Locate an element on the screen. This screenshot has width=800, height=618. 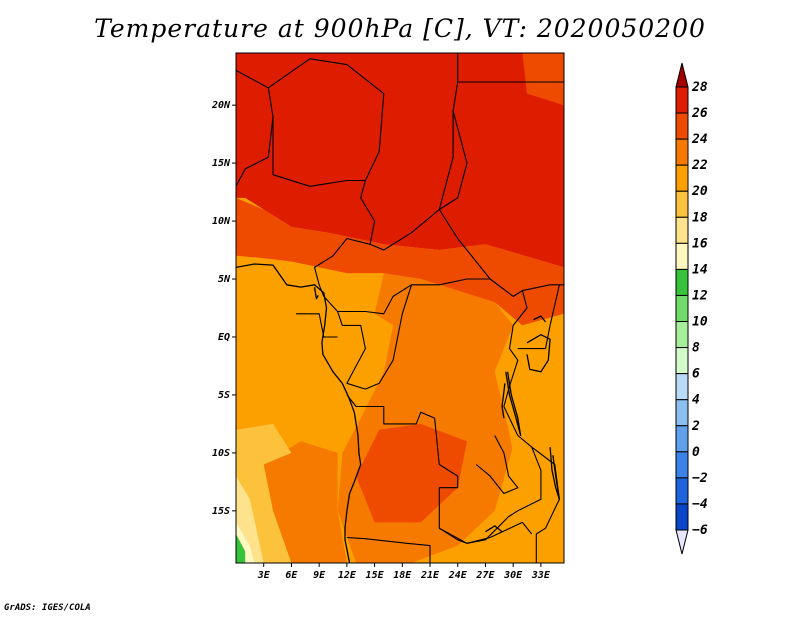
lon-tick-label: 21E is located at coordinates (430, 575).